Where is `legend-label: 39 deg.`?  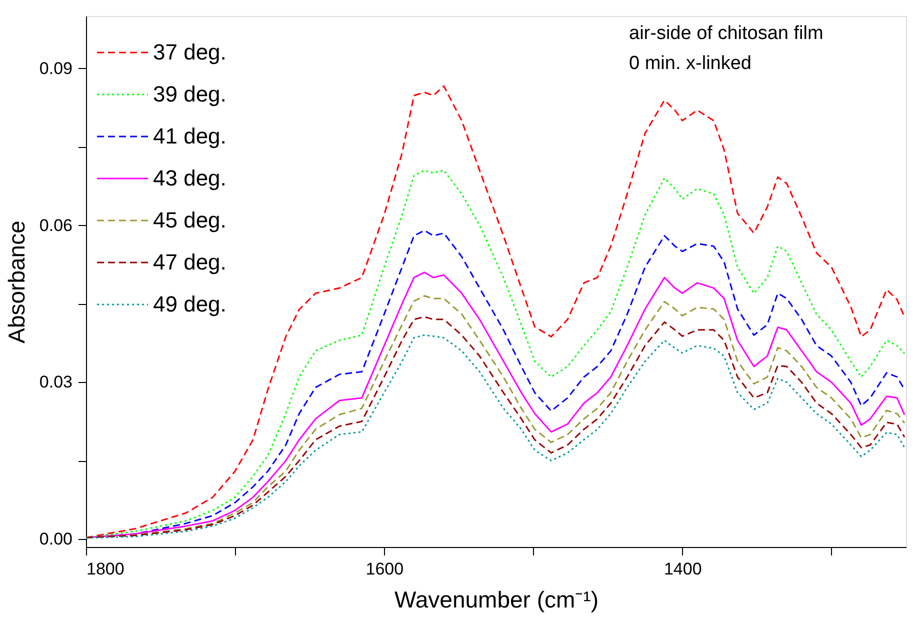 legend-label: 39 deg. is located at coordinates (189, 94).